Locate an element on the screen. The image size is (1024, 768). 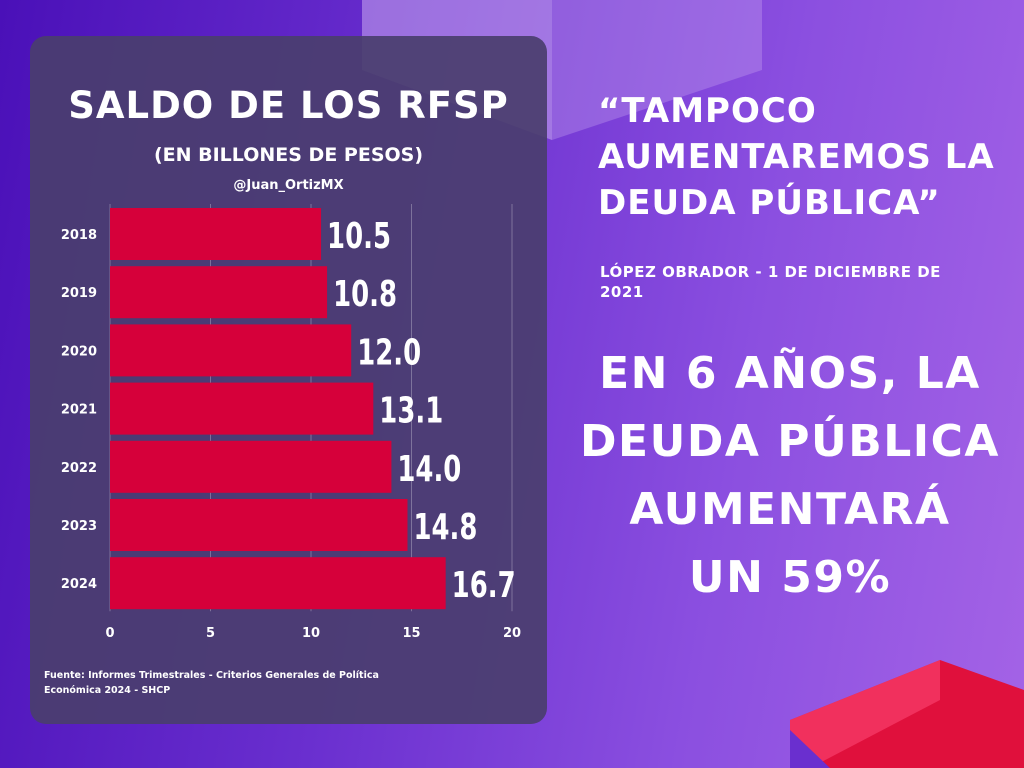
attribution-line-1: LÓPEZ OBRADOR - 1 DE DICIEMBRE DE is located at coordinates (770, 272).